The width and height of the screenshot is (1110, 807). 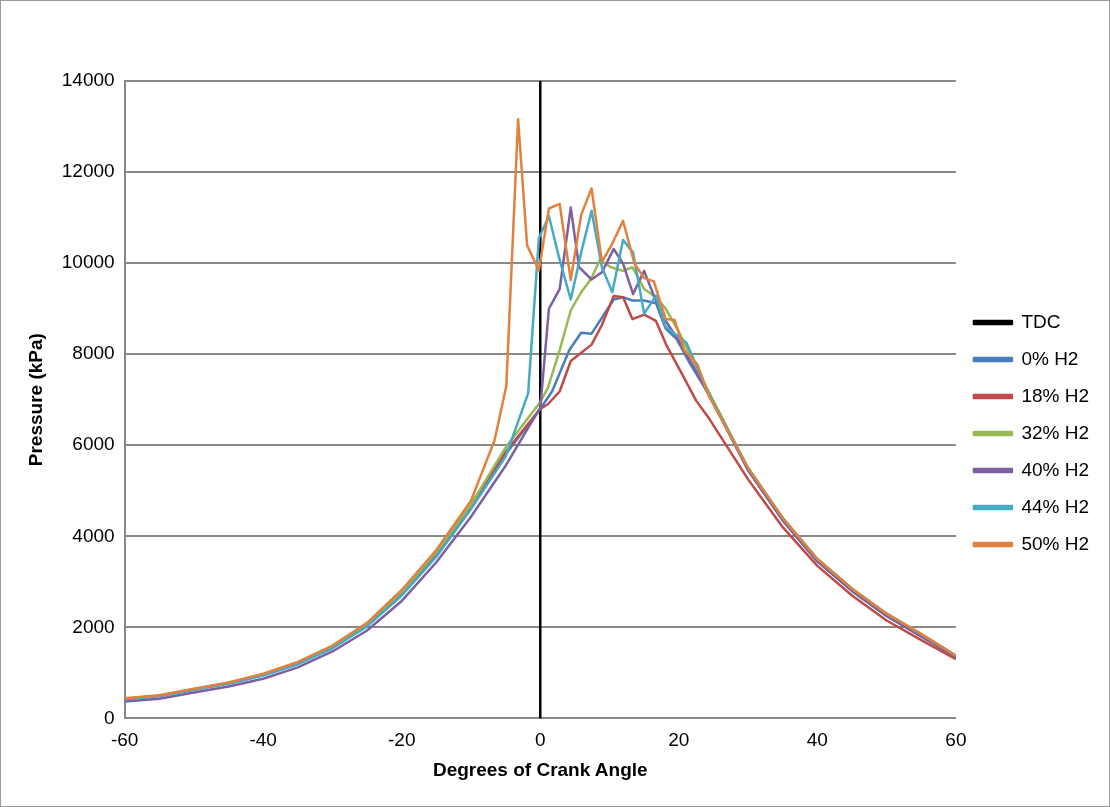 What do you see at coordinates (1055, 506) in the screenshot?
I see `legend-label: 44% H2` at bounding box center [1055, 506].